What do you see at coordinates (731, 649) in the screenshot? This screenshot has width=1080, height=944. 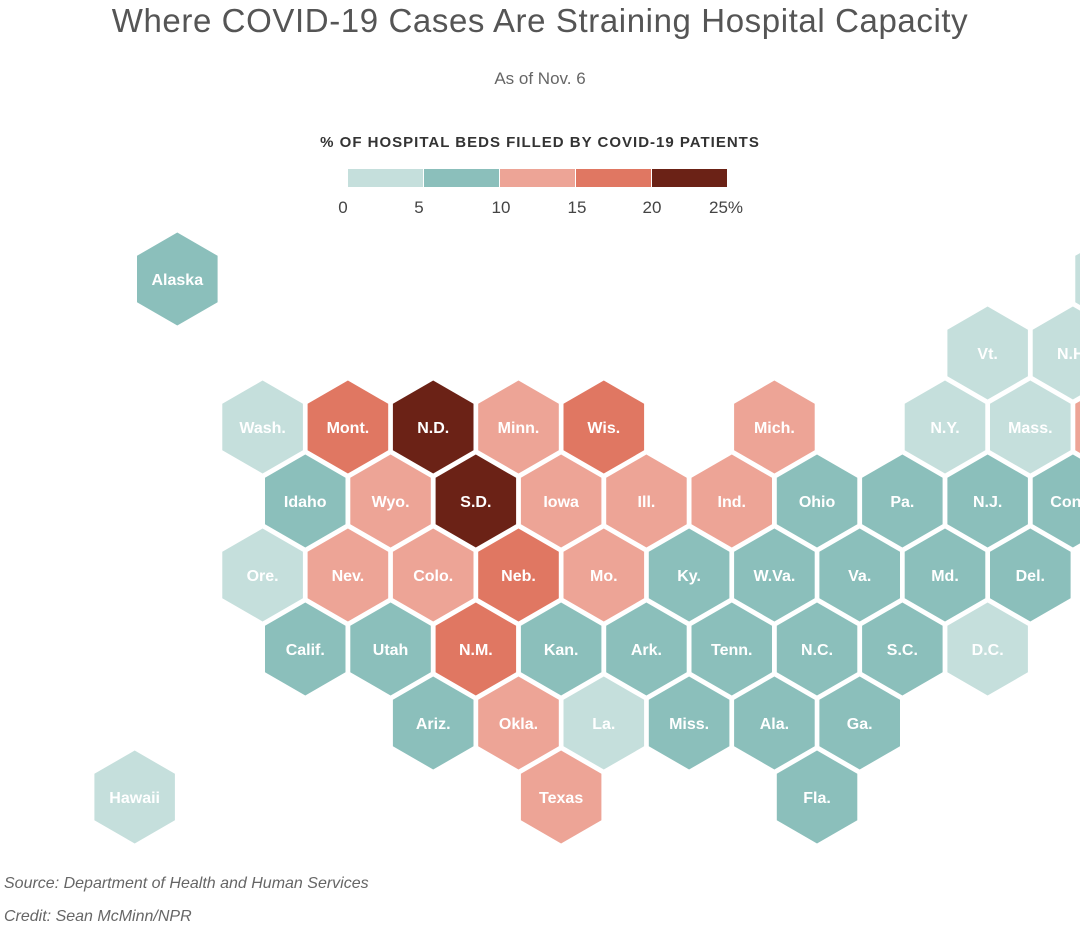 I see `state-hex-tenn: Tenn.` at bounding box center [731, 649].